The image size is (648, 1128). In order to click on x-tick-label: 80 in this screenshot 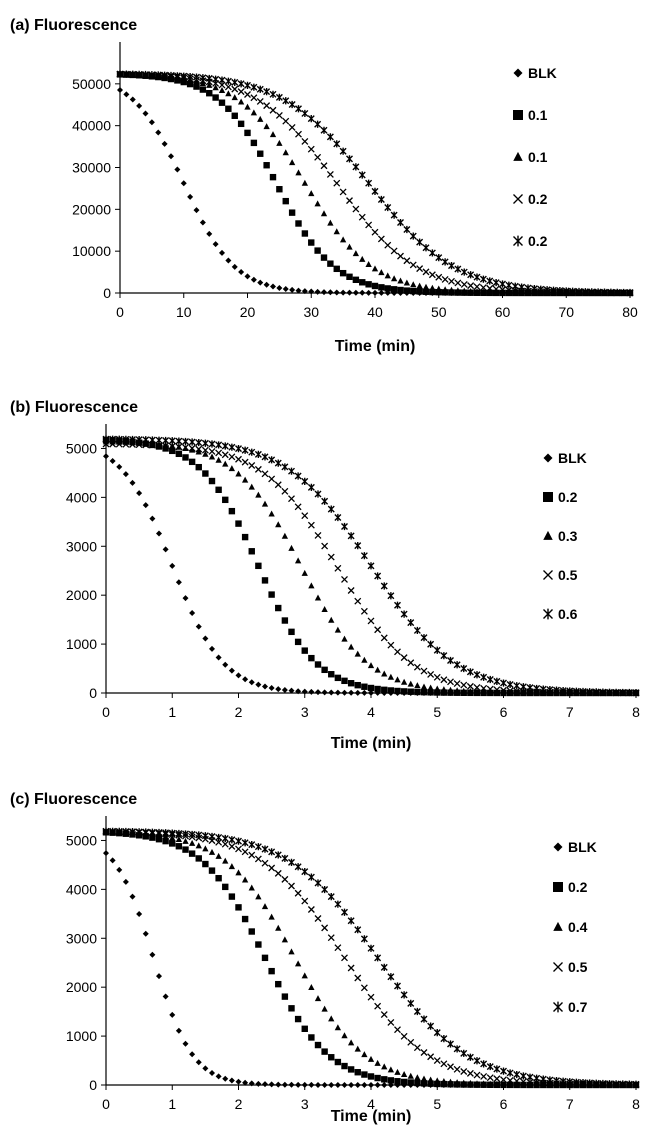, I will do `click(630, 312)`.